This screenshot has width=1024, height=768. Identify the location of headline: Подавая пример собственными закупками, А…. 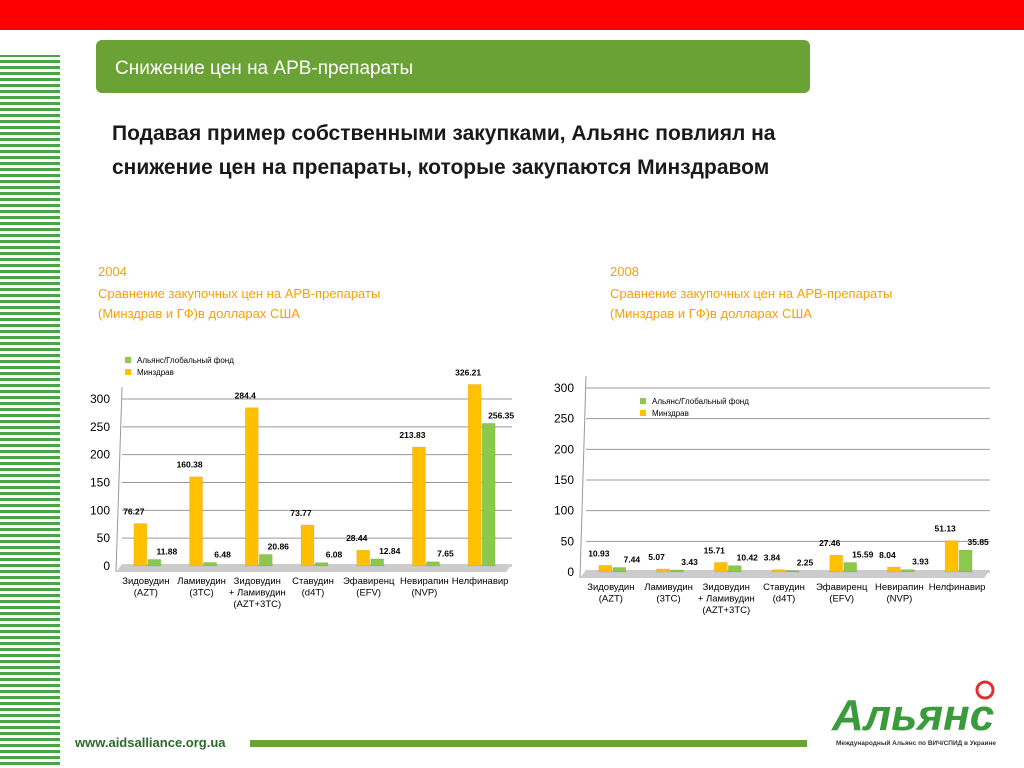
(444, 133).